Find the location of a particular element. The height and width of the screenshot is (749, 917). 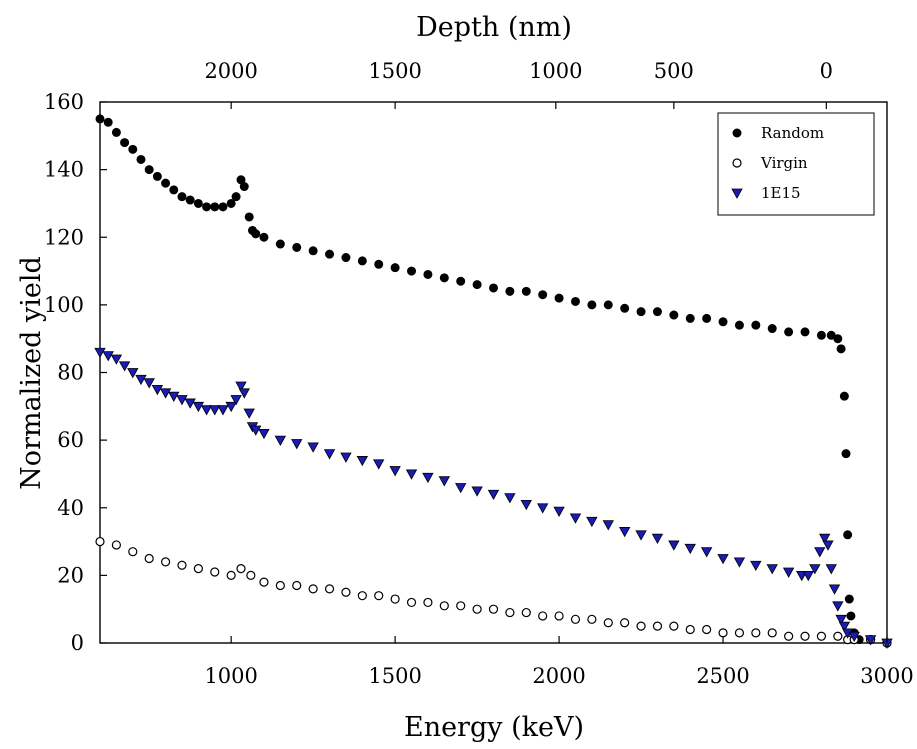

y-tick-label: 60 is located at coordinates (70, 440).